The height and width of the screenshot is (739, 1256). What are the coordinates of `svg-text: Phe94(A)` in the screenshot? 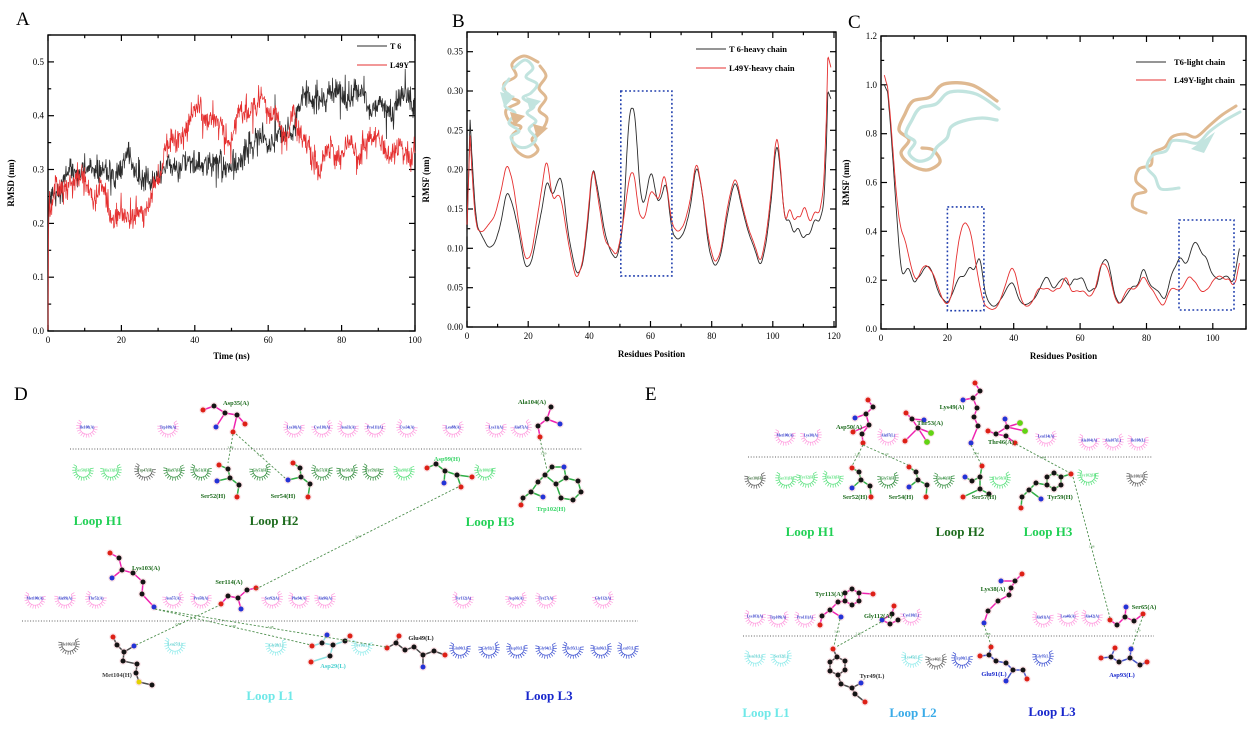 It's located at (300, 599).